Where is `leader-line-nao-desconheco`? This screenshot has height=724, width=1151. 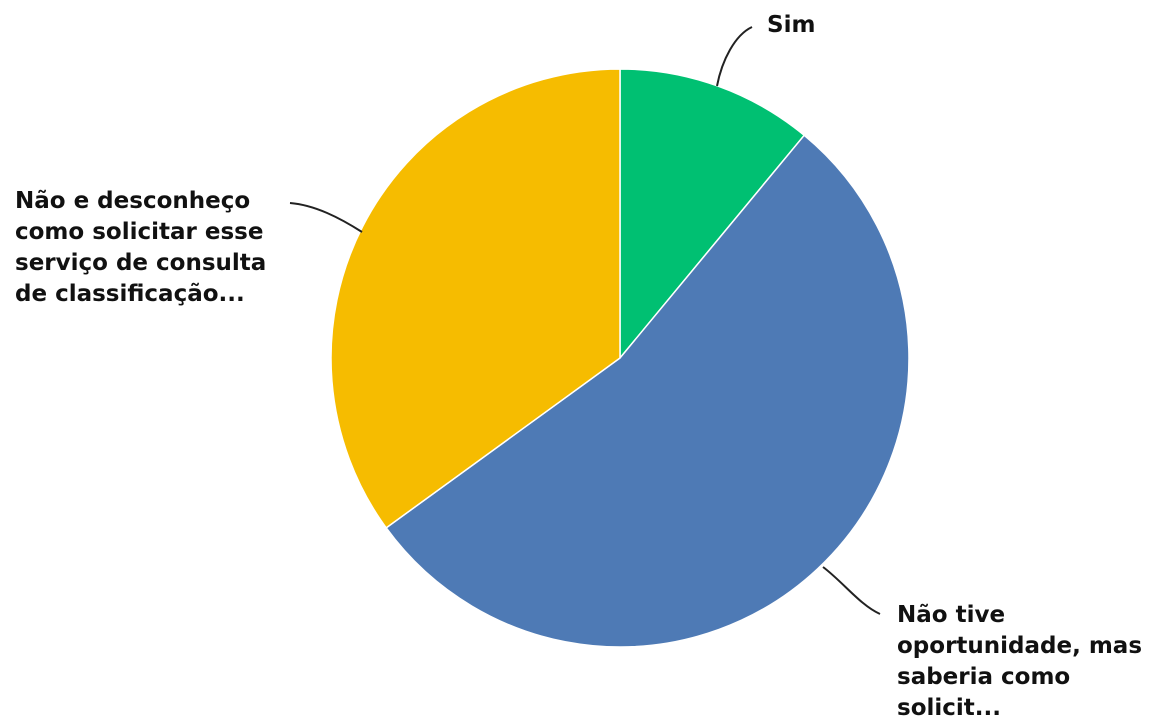
leader-line-nao-desconheco is located at coordinates (326, 217).